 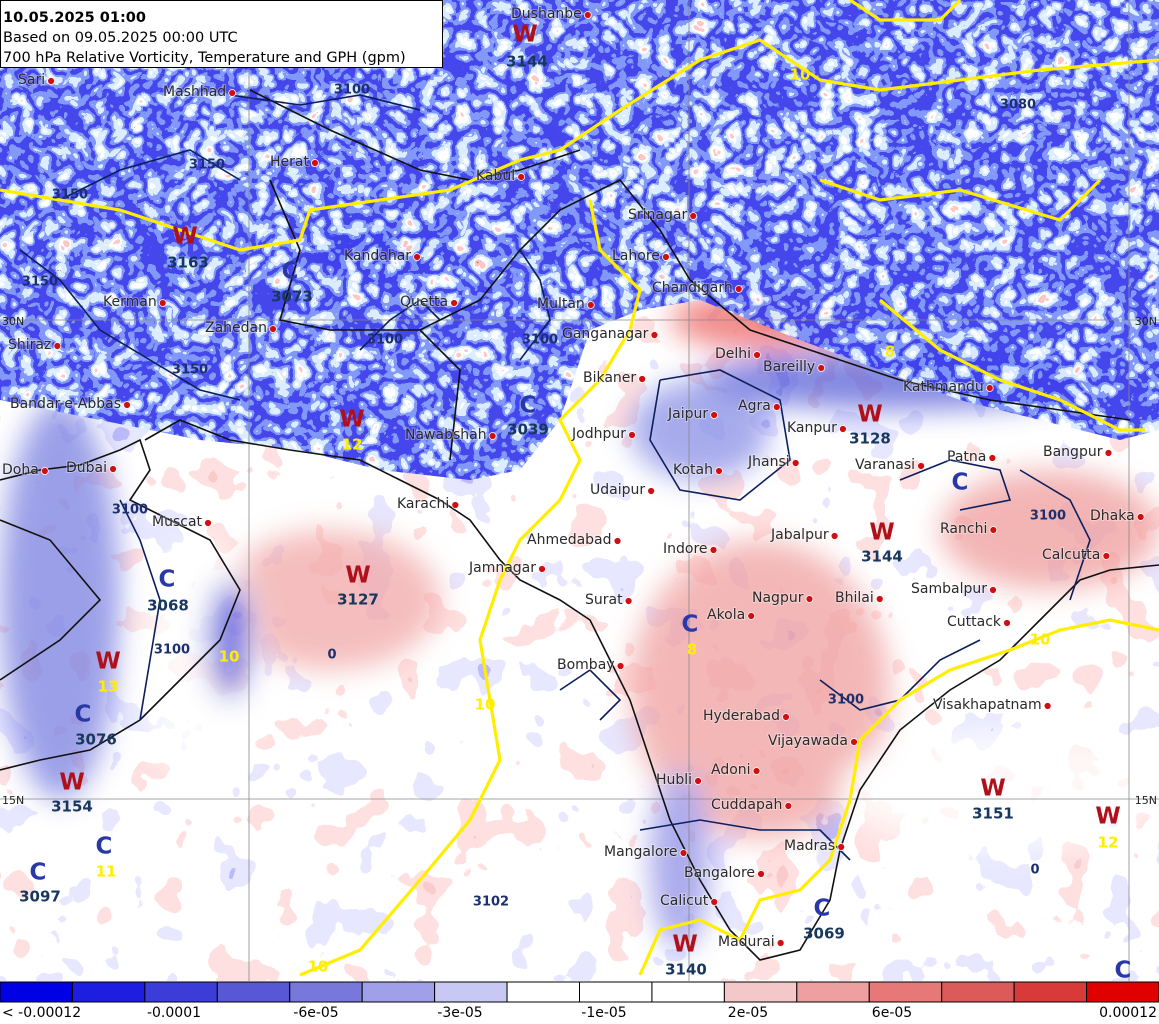 What do you see at coordinates (604, 600) in the screenshot?
I see `city-label: Surat` at bounding box center [604, 600].